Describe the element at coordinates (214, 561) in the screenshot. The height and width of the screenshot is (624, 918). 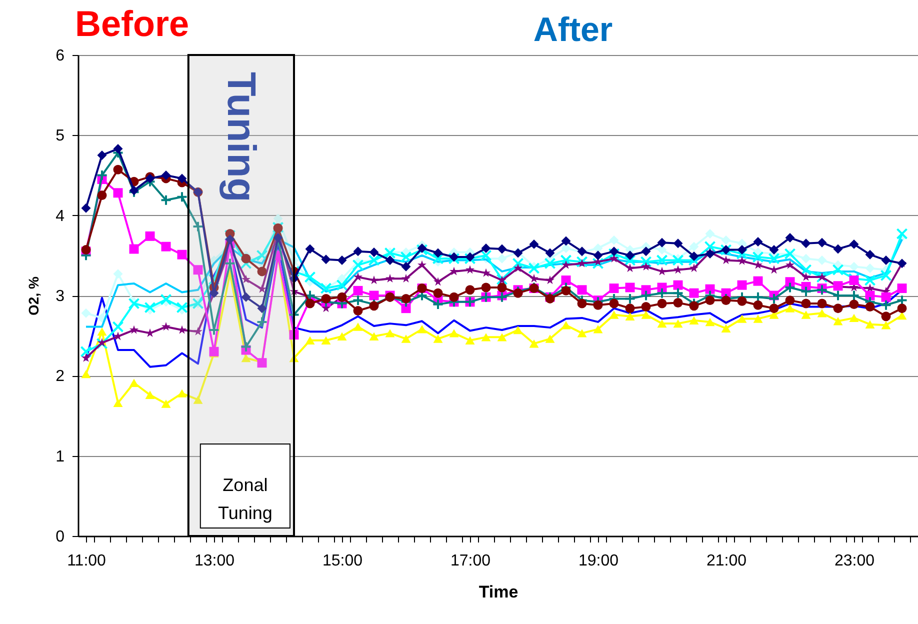
I see `x-tick-label: 13:00` at that location.